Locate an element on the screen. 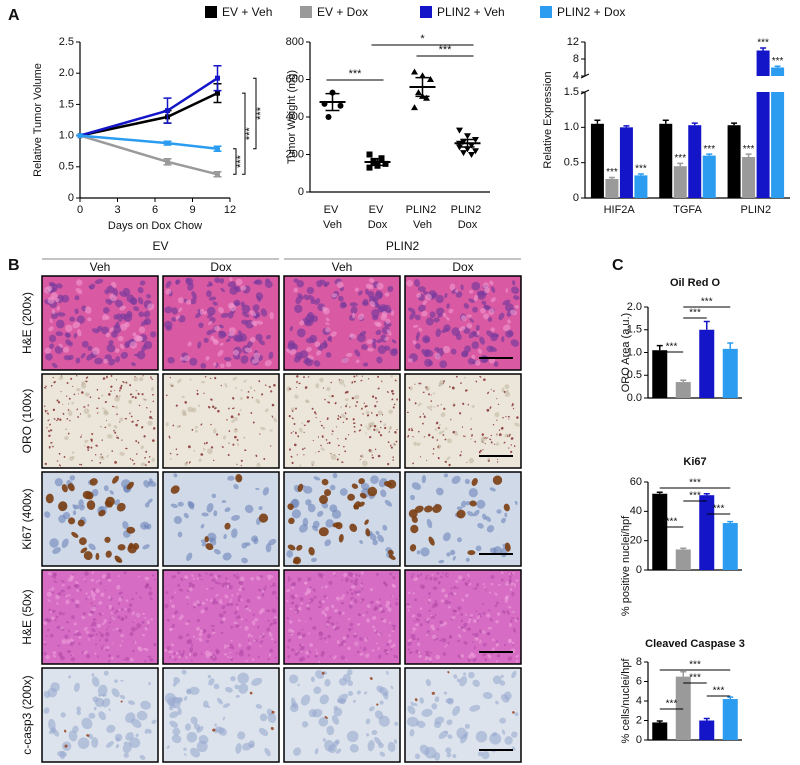  bar is located at coordinates (612, 188).